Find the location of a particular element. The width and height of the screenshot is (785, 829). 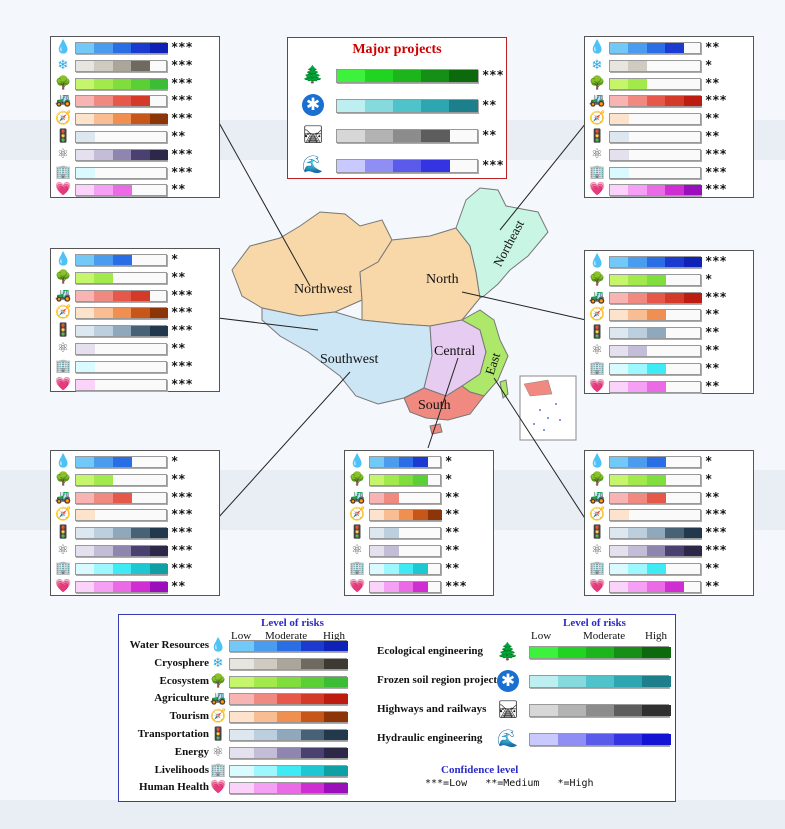

legend-label-hydraulic: Hydraulic engineering is located at coordinates (430, 738).